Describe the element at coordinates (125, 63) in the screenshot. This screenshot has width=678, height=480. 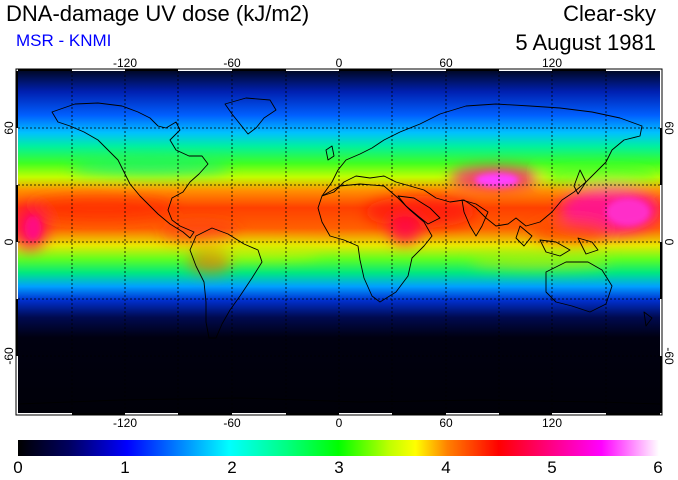
I see `lon-label-top: -120` at that location.